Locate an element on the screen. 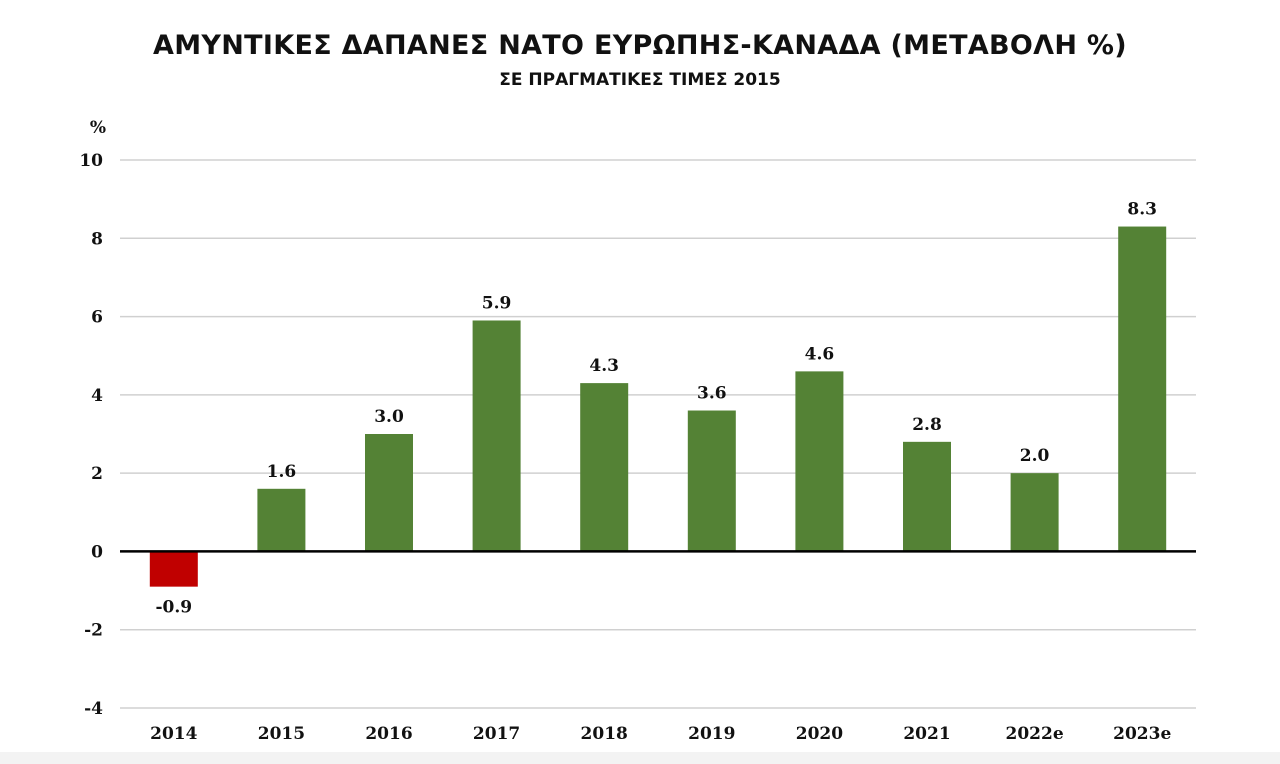  y-tick-label: -2 is located at coordinates (93, 631).